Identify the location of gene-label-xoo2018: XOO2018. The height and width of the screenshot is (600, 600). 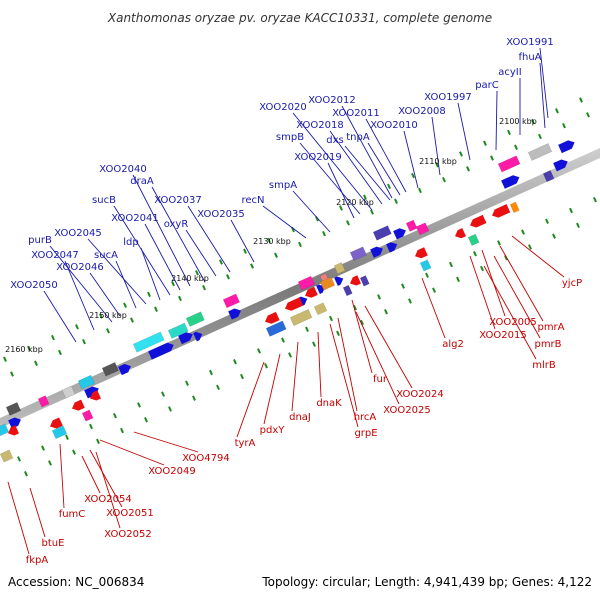
(319, 125).